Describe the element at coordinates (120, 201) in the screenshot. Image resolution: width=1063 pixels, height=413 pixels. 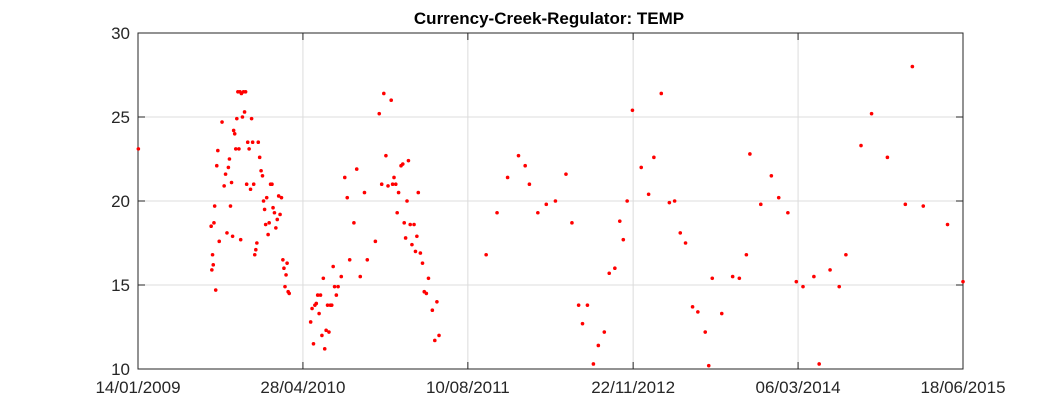
I see `y-tick-label: 20` at that location.